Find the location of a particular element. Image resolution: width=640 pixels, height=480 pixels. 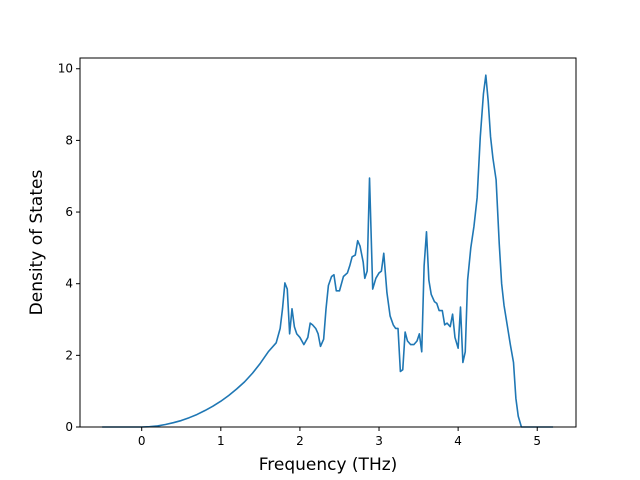

y-tick-label: 10 is located at coordinates (65, 69).